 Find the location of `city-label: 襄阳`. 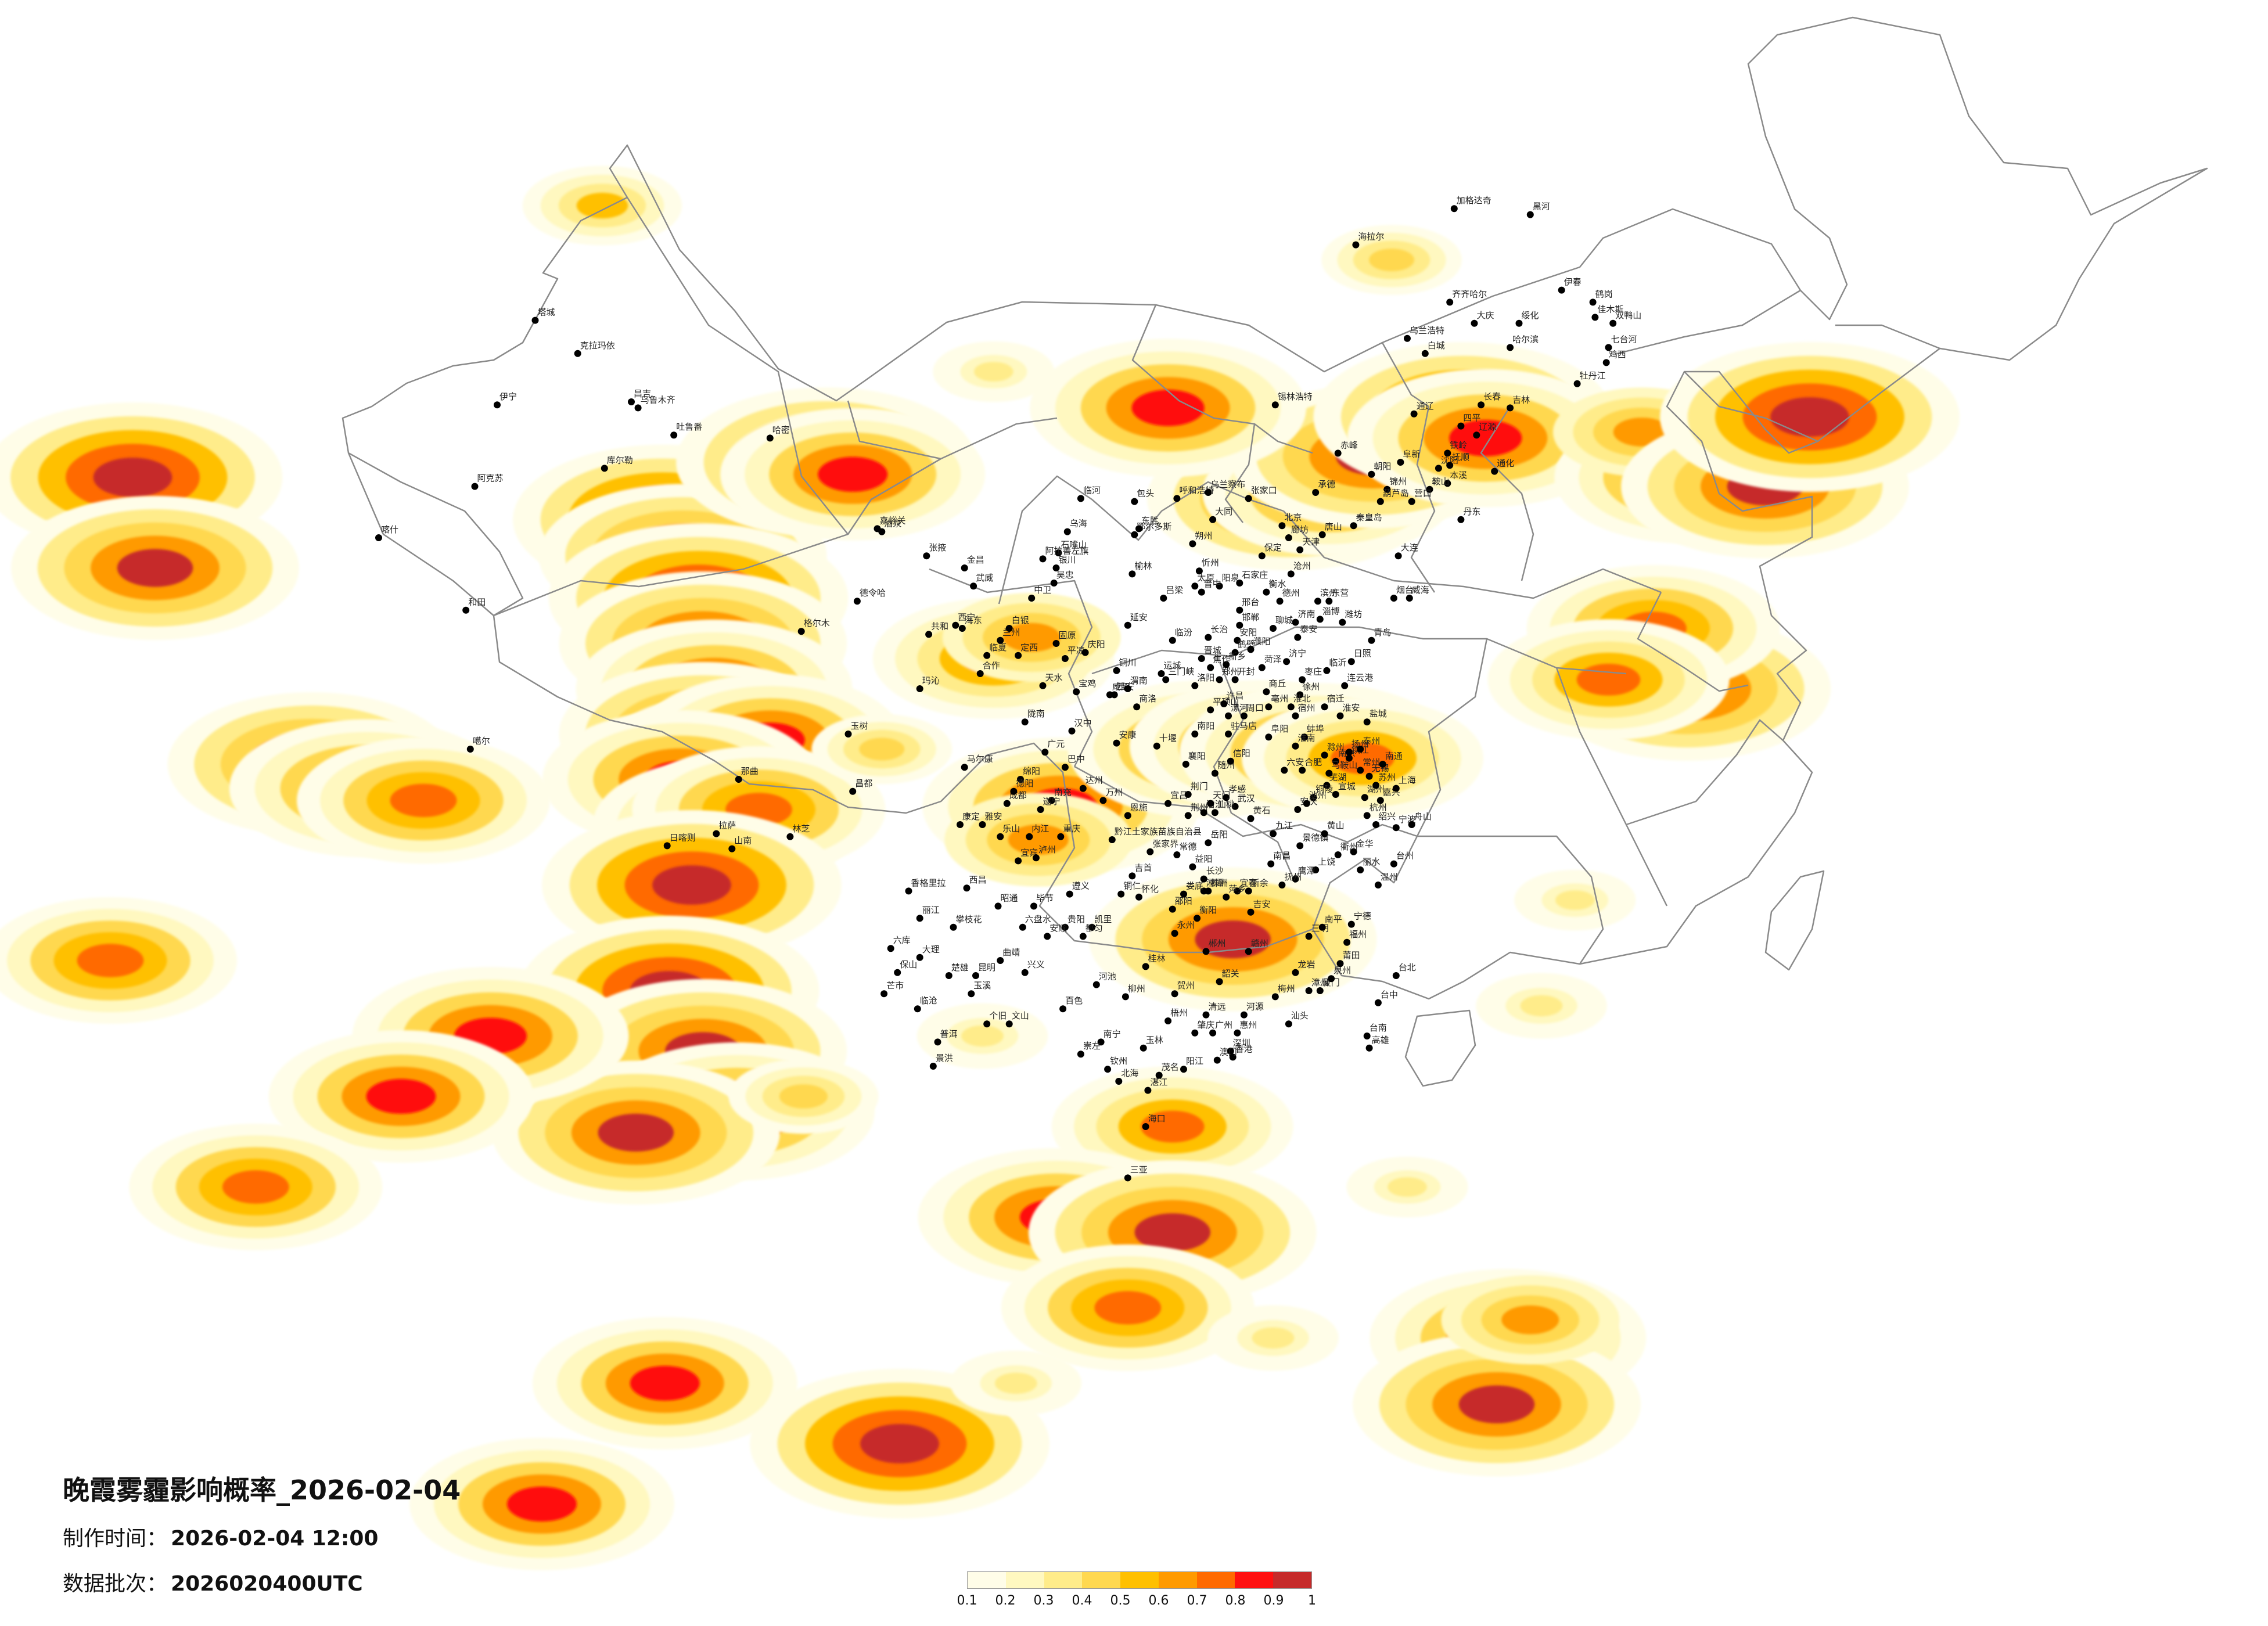

city-label: 襄阳 is located at coordinates (1197, 756).